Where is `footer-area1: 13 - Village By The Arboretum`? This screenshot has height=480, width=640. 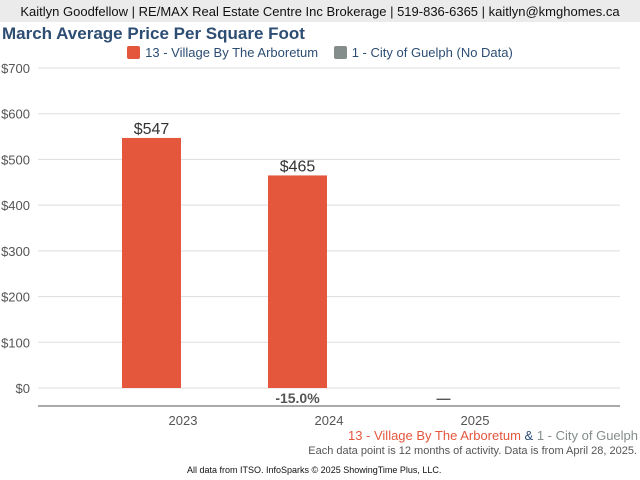 footer-area1: 13 - Village By The Arboretum is located at coordinates (434, 435).